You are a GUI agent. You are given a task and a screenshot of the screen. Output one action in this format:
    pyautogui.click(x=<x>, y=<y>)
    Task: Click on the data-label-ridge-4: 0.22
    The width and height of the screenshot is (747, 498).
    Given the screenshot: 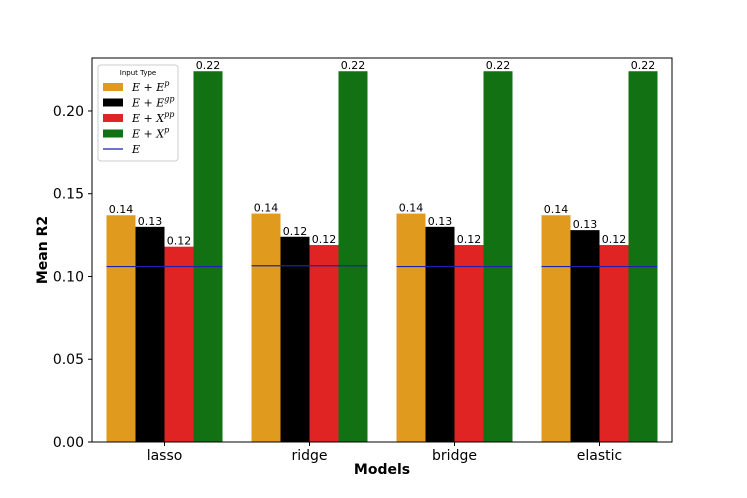 What is the action you would take?
    pyautogui.click(x=353, y=65)
    